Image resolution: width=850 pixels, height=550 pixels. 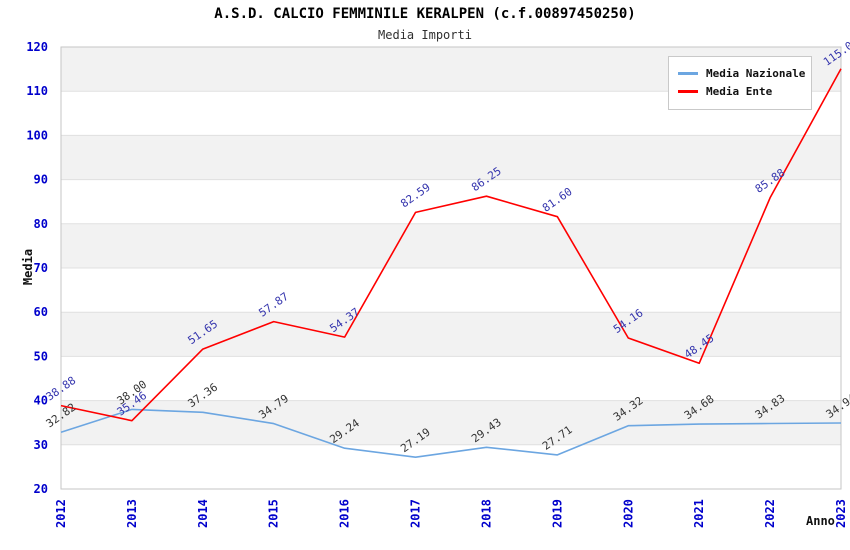 I want to click on x-tick-label: 2022, so click(x=770, y=513).